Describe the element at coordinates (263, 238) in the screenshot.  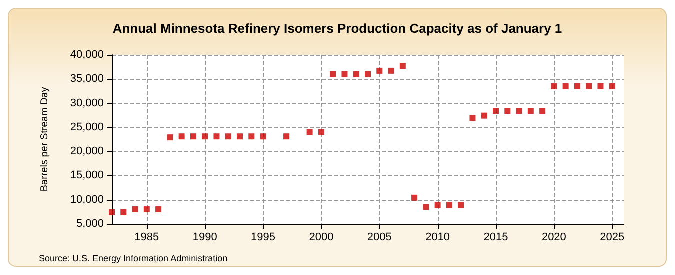
I see `x-tick-label: 1995` at that location.